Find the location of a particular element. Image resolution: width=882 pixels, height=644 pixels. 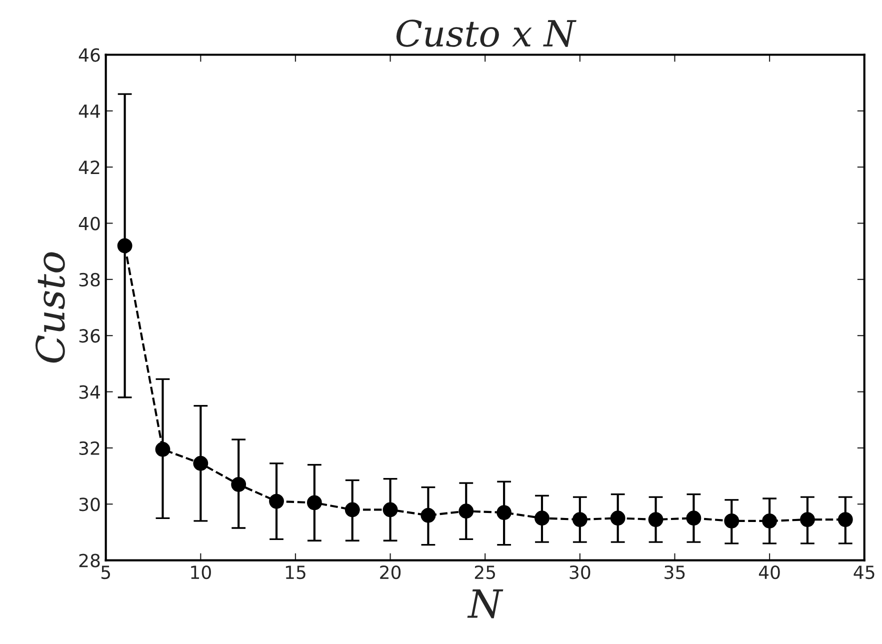

x-tick-label: 5 is located at coordinates (105, 573).